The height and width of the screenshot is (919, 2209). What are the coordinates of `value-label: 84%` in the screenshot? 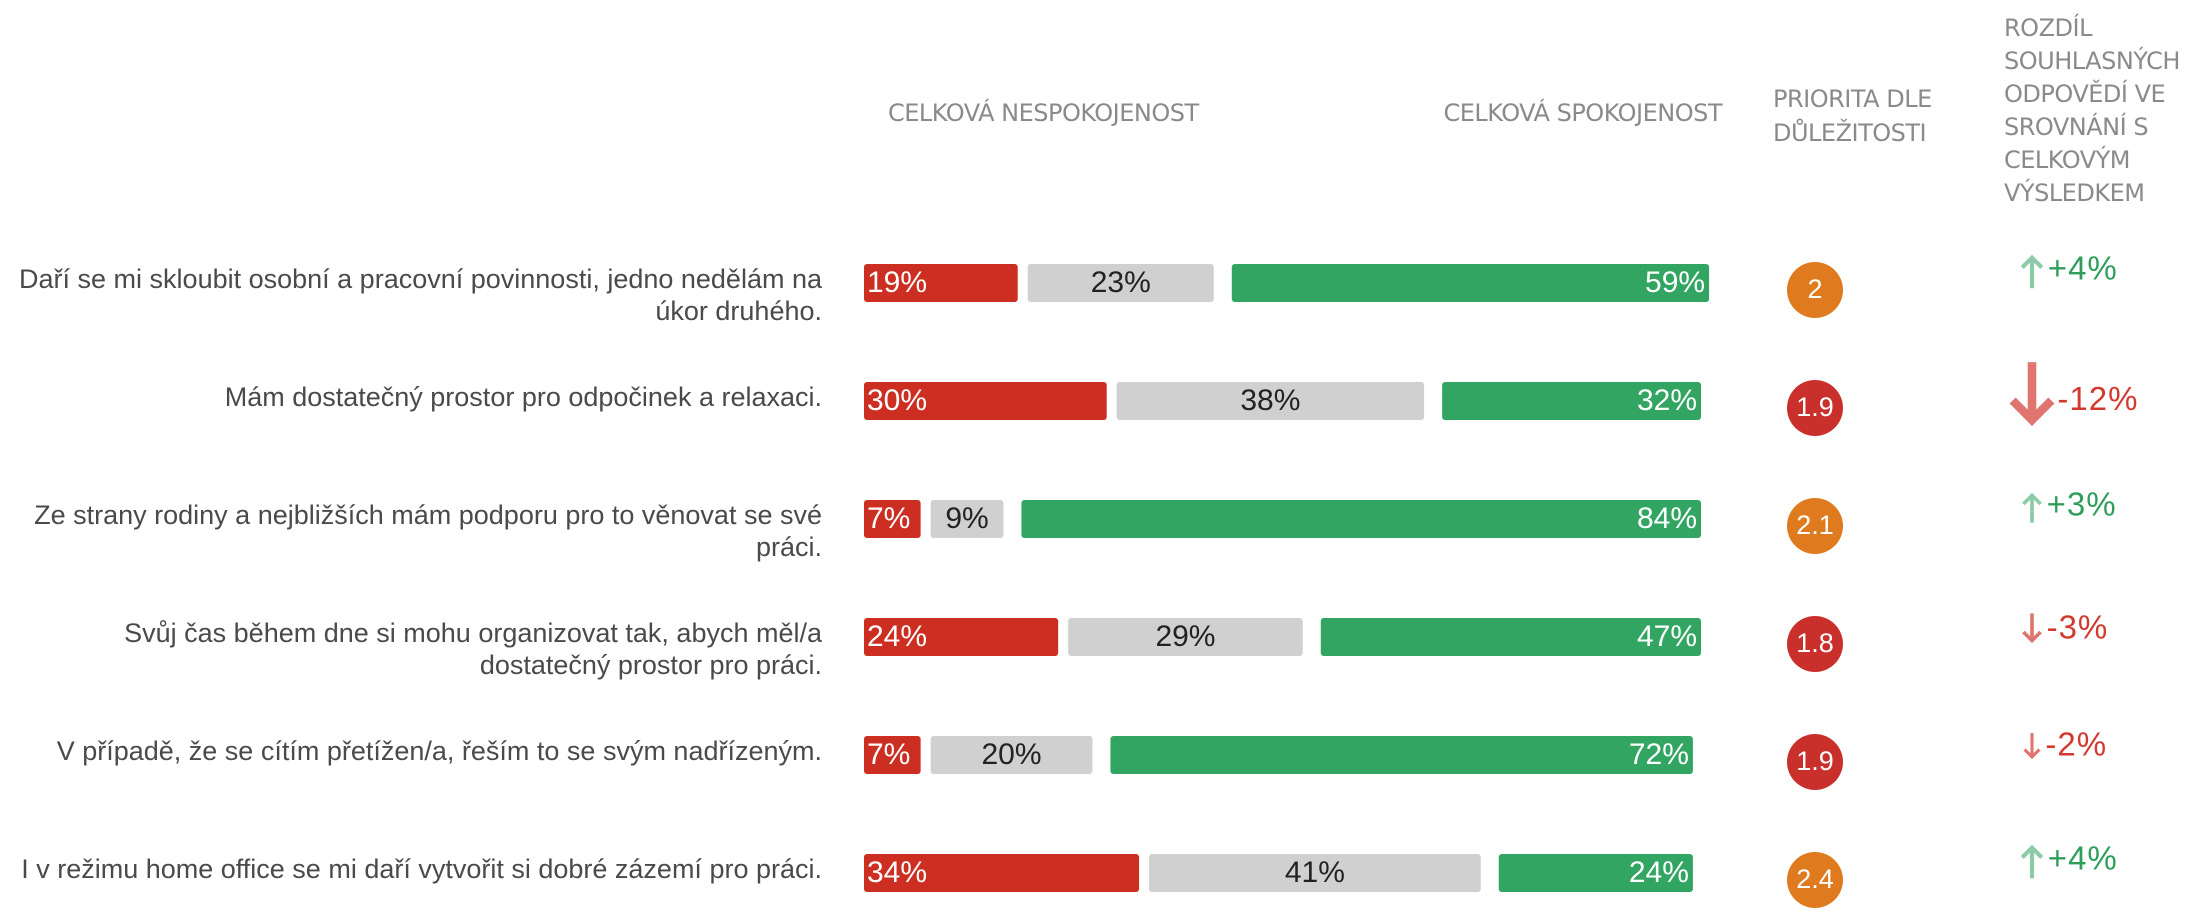 It's located at (1667, 518).